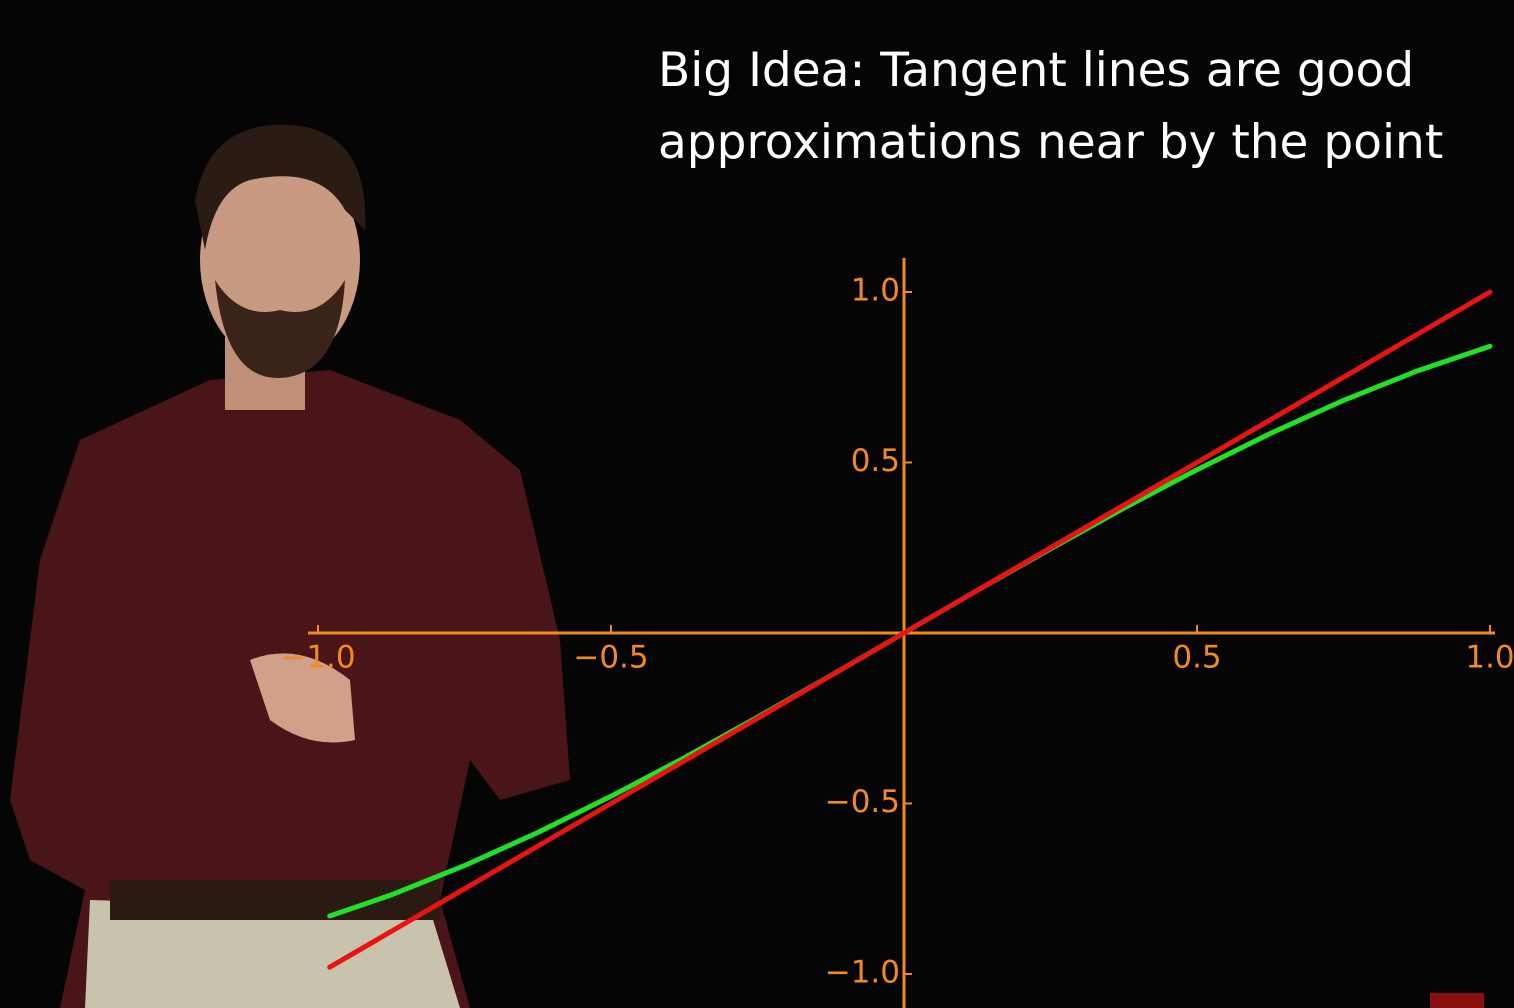  What do you see at coordinates (875, 291) in the screenshot?
I see `y-tick-label: 1.0` at bounding box center [875, 291].